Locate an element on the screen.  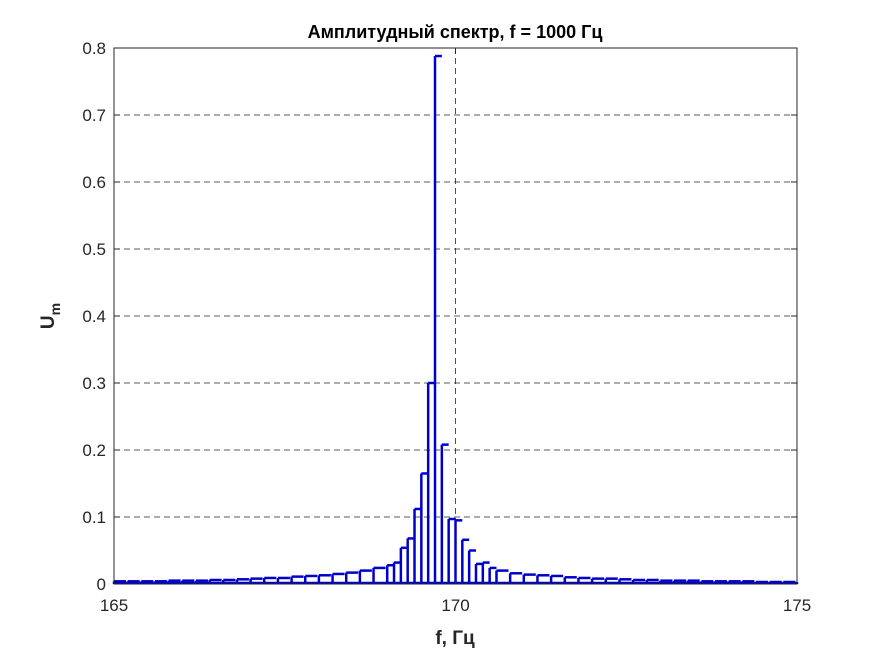
x-tick-label: 175 is located at coordinates (797, 605).